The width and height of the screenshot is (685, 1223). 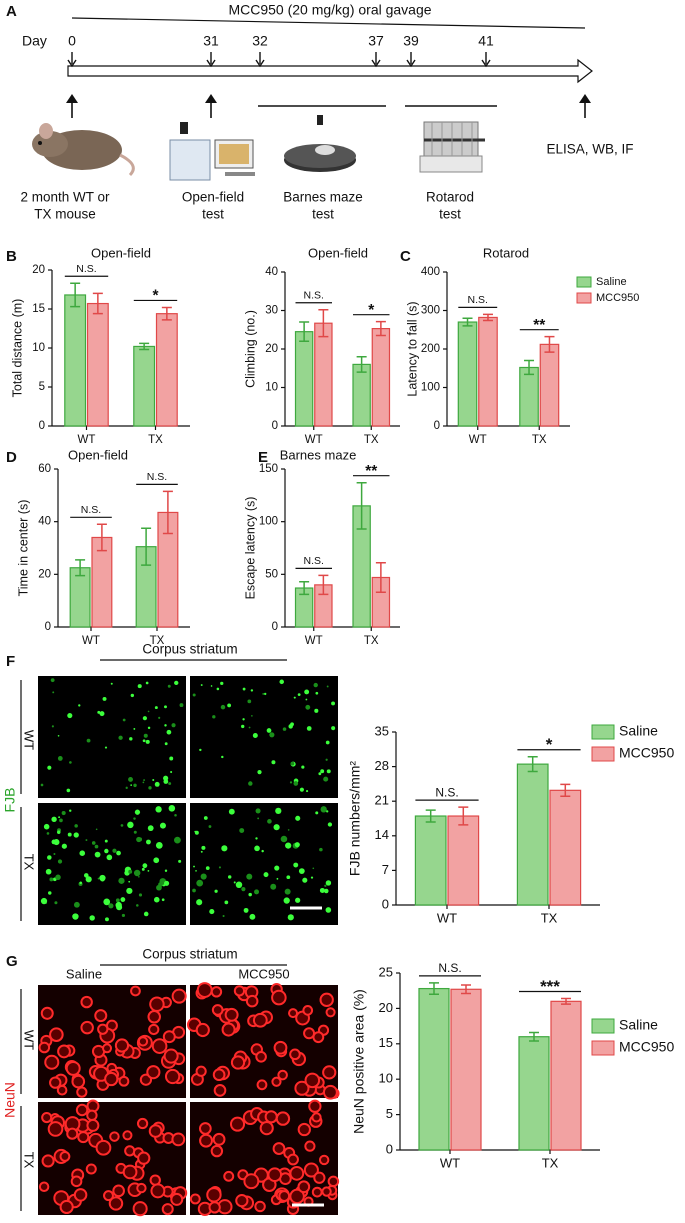 What do you see at coordinates (10, 800) in the screenshot?
I see `stain-label: FJB` at bounding box center [10, 800].